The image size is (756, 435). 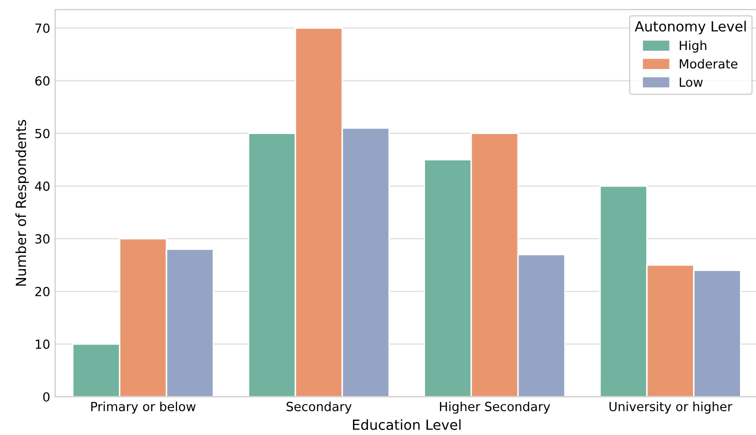 What do you see at coordinates (671, 408) in the screenshot?
I see `x-tick-label: University or higher` at bounding box center [671, 408].